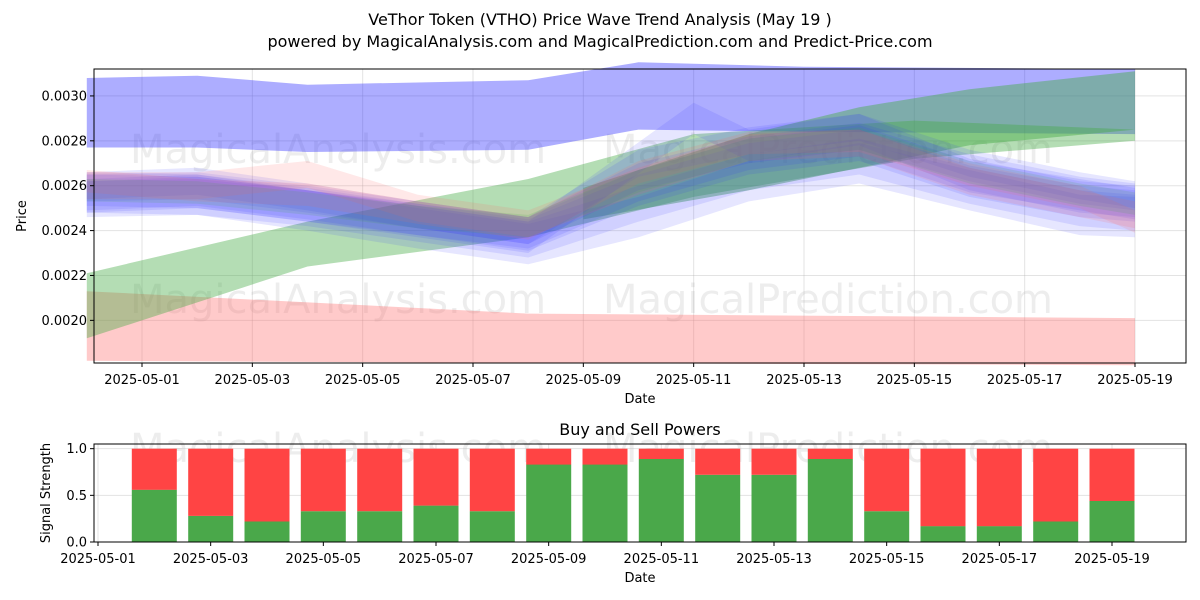 The width and height of the screenshot is (1200, 600). I want to click on signal-title: Buy and Sell Powers, so click(640, 429).